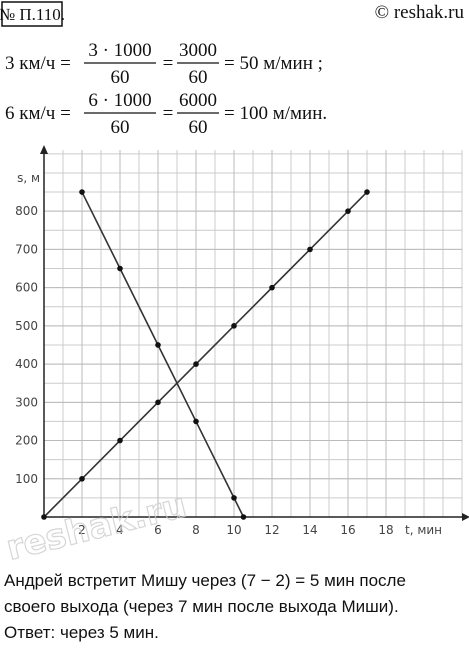 This screenshot has height=654, width=469. Describe the element at coordinates (26, 402) in the screenshot. I see `y-tick-label: 300` at that location.